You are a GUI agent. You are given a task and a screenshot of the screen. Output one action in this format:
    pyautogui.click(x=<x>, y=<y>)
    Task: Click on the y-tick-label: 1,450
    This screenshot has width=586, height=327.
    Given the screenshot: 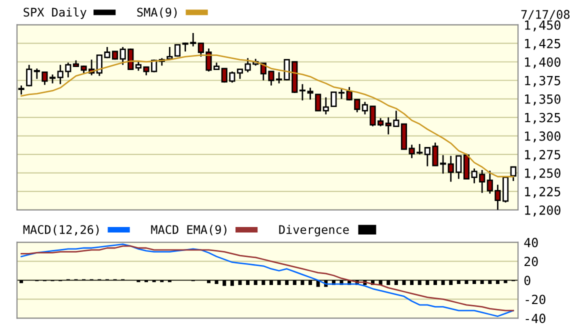 What is the action you would take?
    pyautogui.click(x=542, y=26)
    